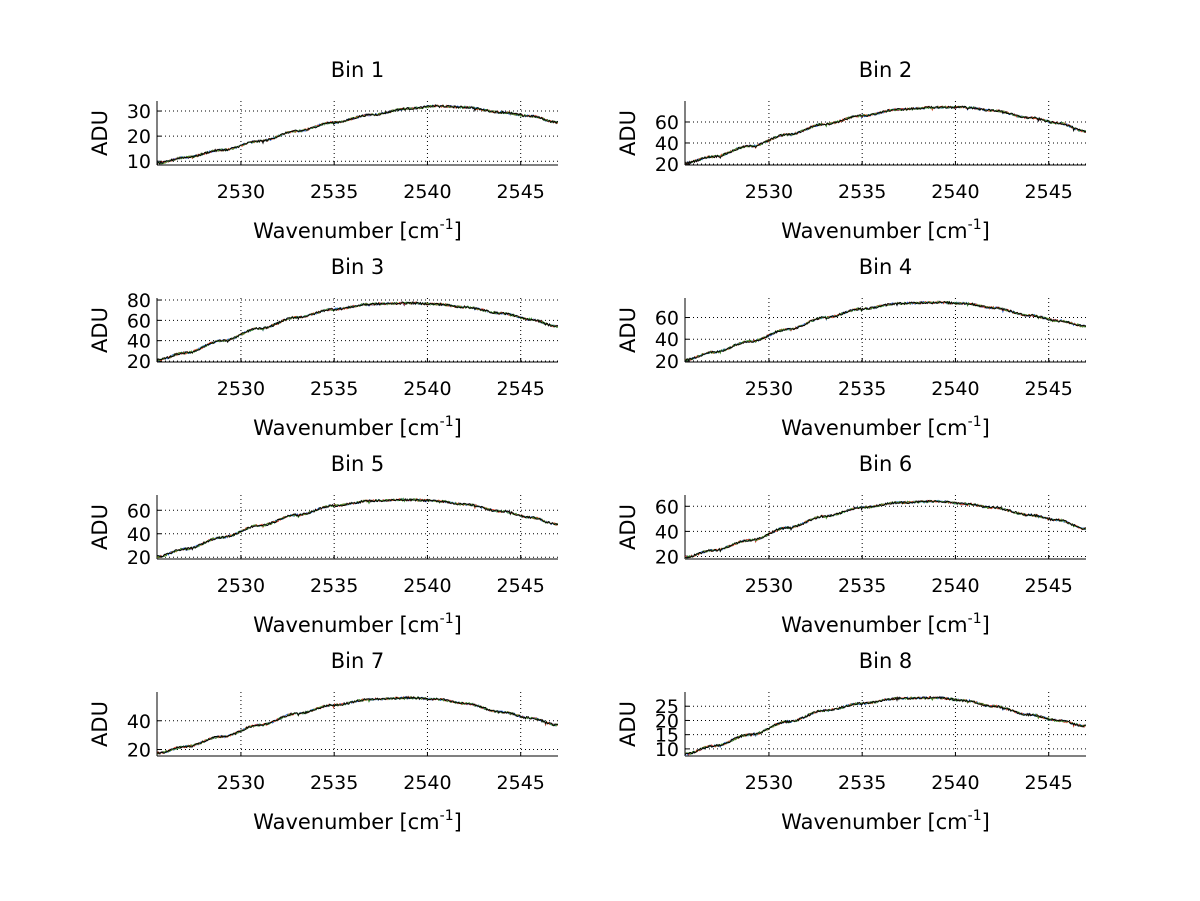 The height and width of the screenshot is (901, 1200). I want to click on panel-title: Bin 7, so click(358, 661).